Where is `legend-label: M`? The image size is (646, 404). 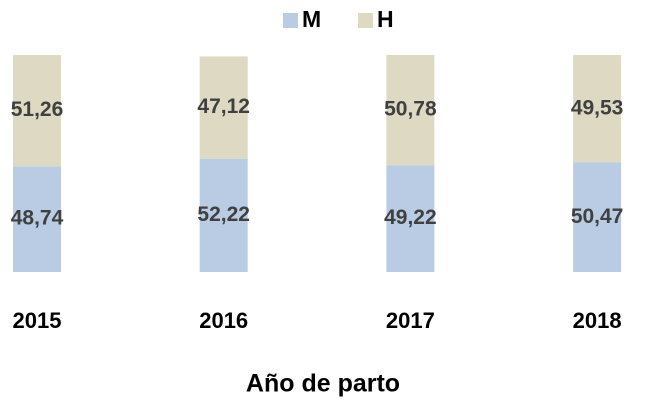
legend-label: M is located at coordinates (311, 19).